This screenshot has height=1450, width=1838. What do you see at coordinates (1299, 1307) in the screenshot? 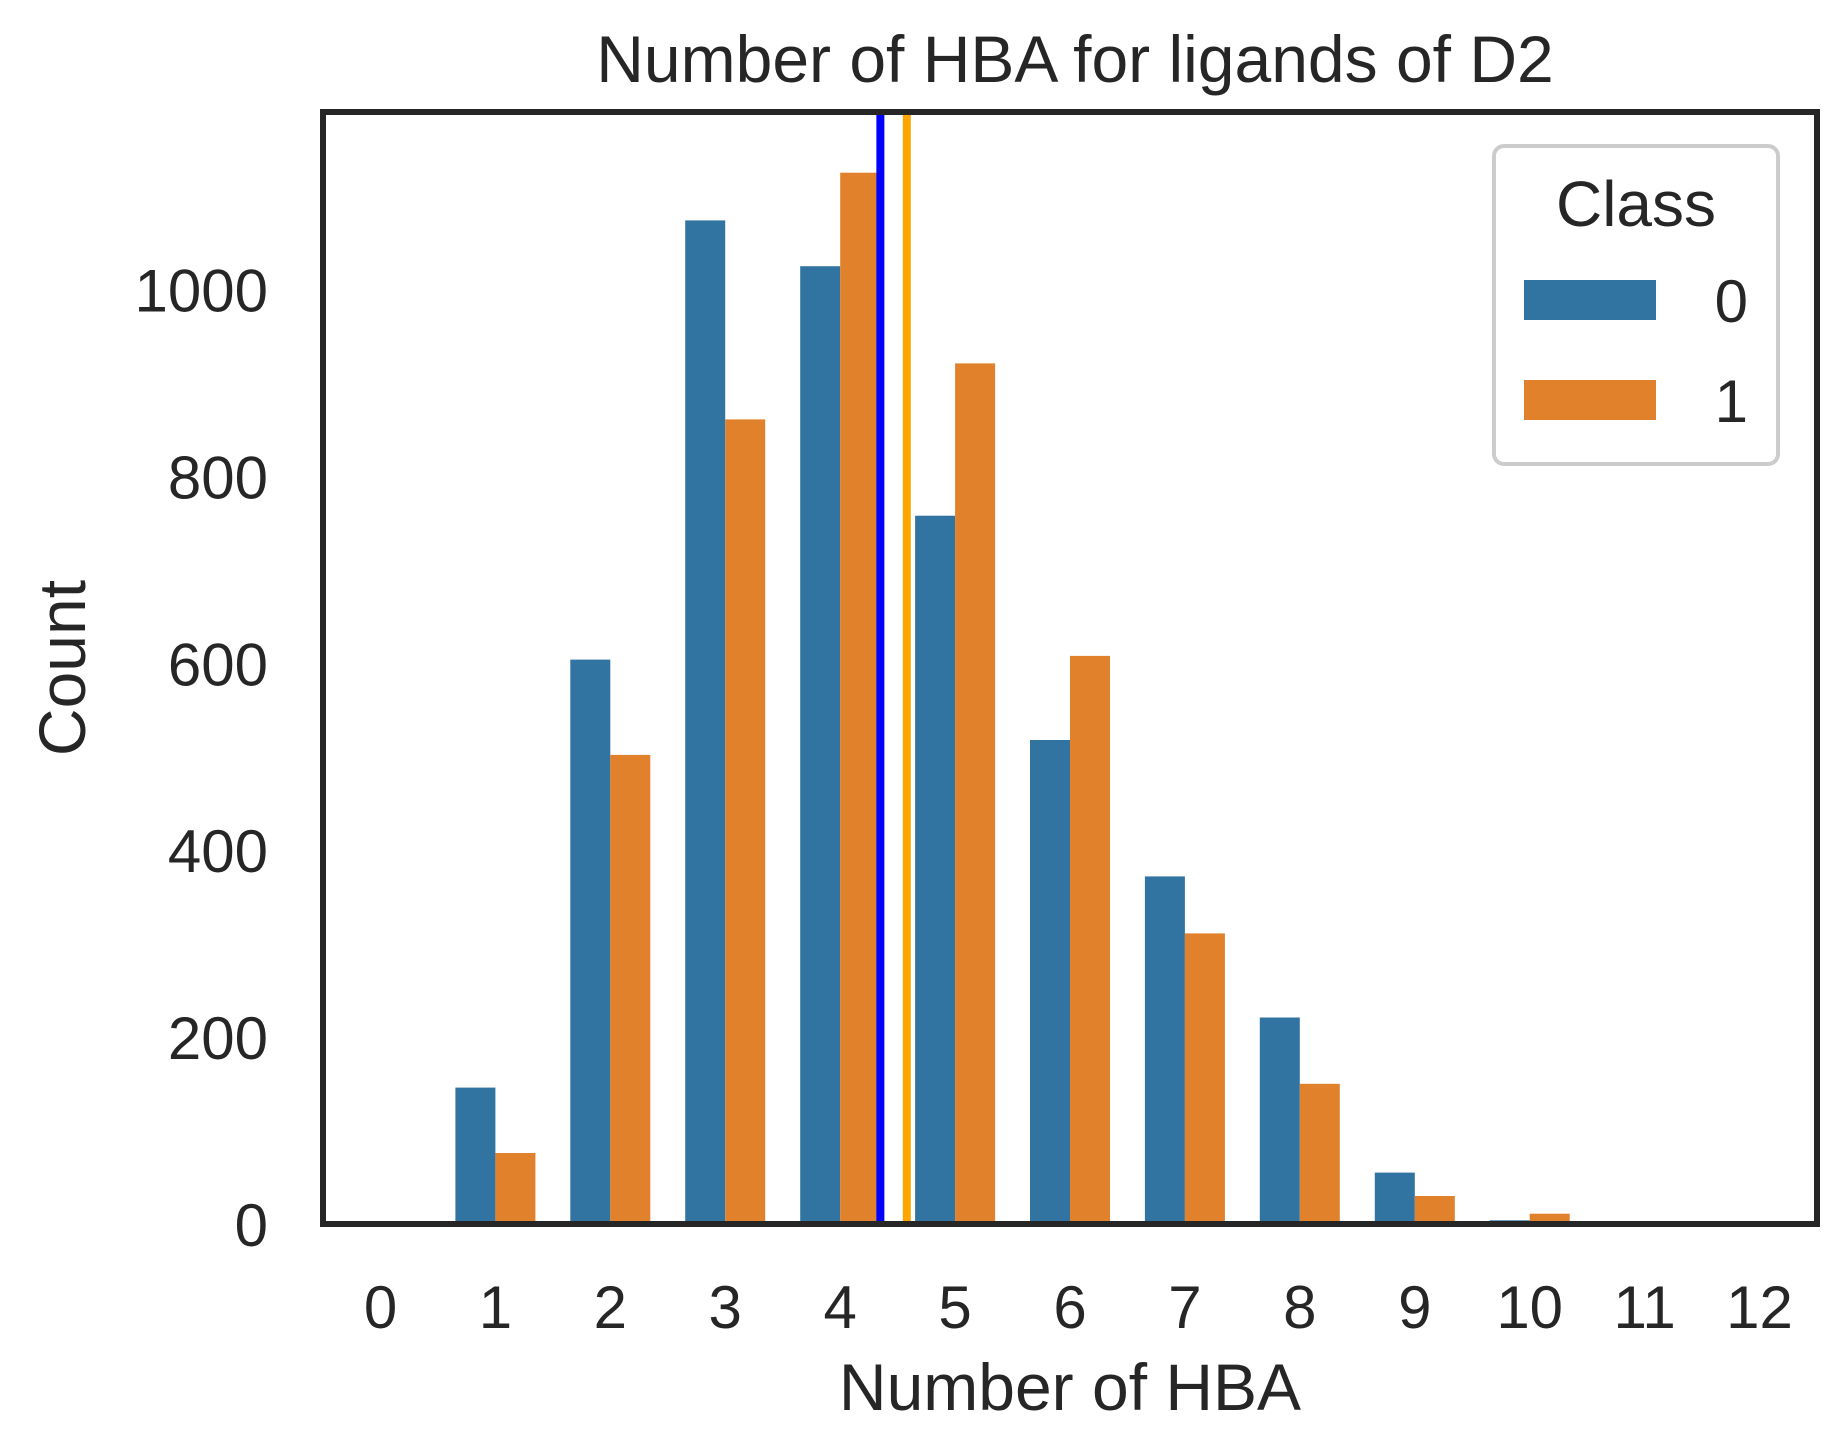
I see `x-tick-label: 8` at bounding box center [1299, 1307].